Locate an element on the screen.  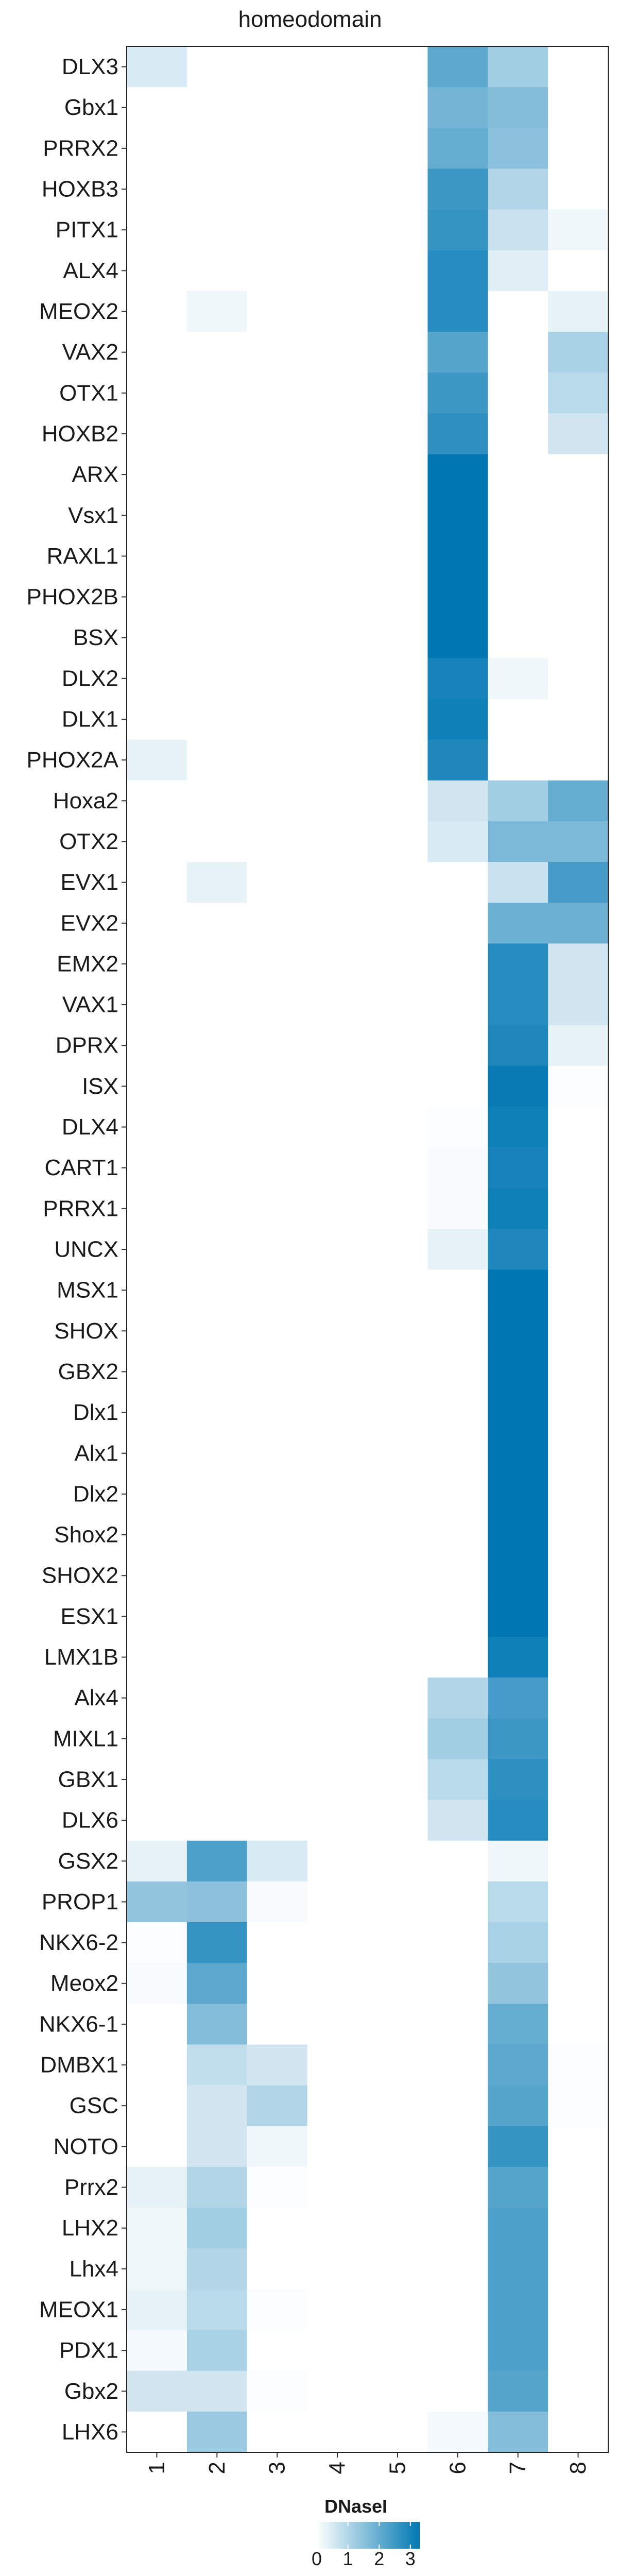
row-label: PRRX1 is located at coordinates (81, 1208).